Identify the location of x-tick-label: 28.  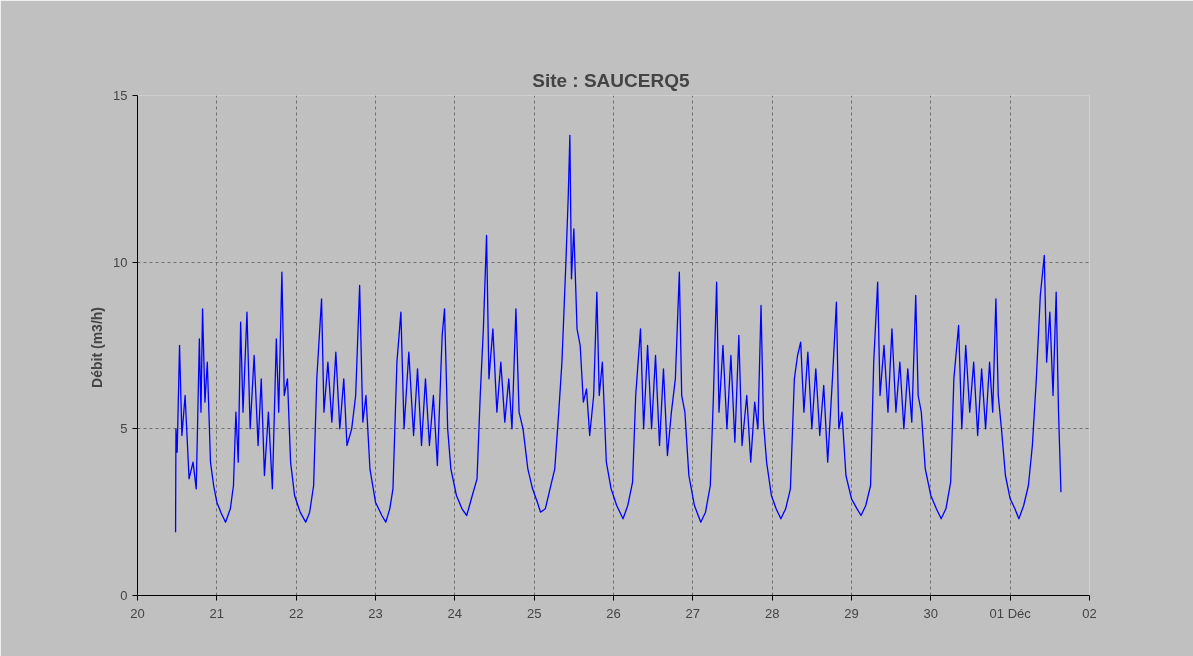
(772, 613).